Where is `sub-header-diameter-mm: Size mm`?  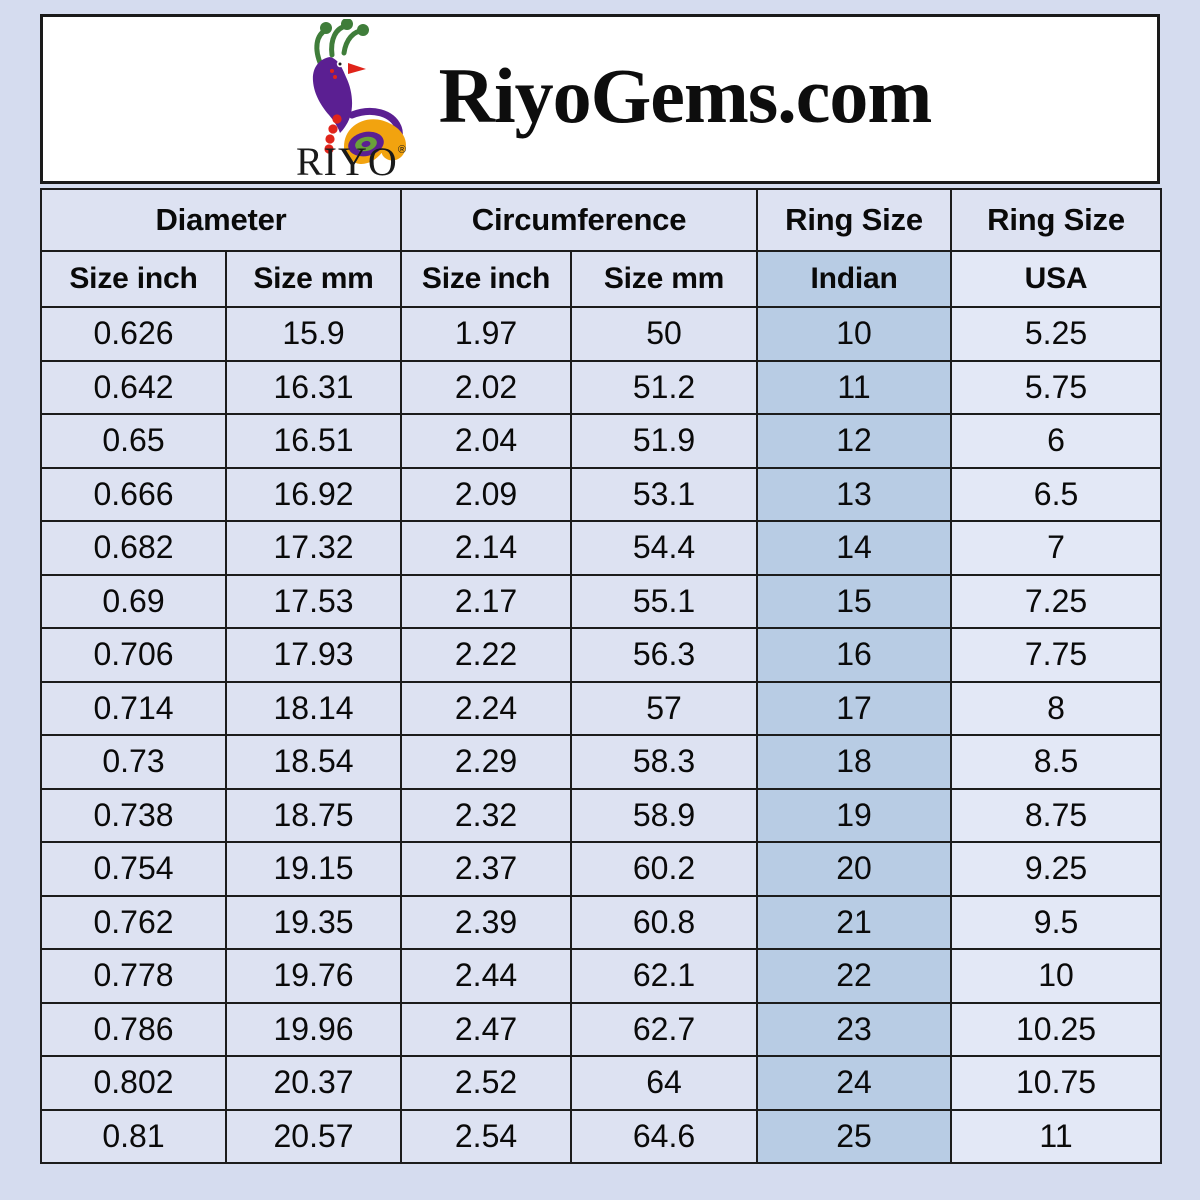 sub-header-diameter-mm: Size mm is located at coordinates (313, 279).